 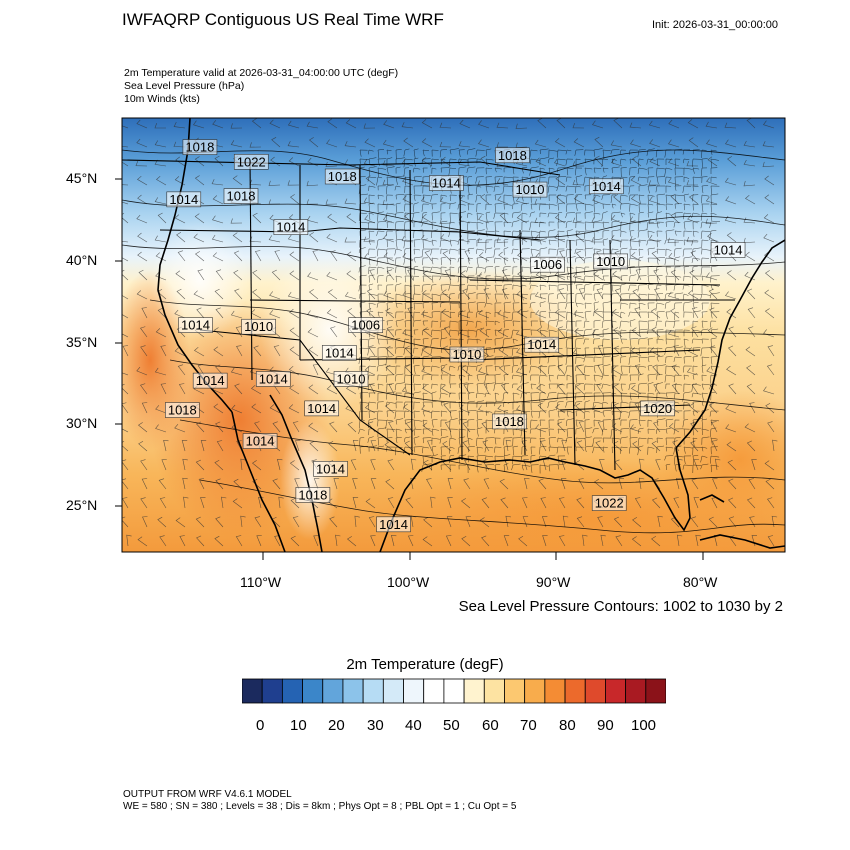 I want to click on pressure-label: 1006, so click(x=365, y=325).